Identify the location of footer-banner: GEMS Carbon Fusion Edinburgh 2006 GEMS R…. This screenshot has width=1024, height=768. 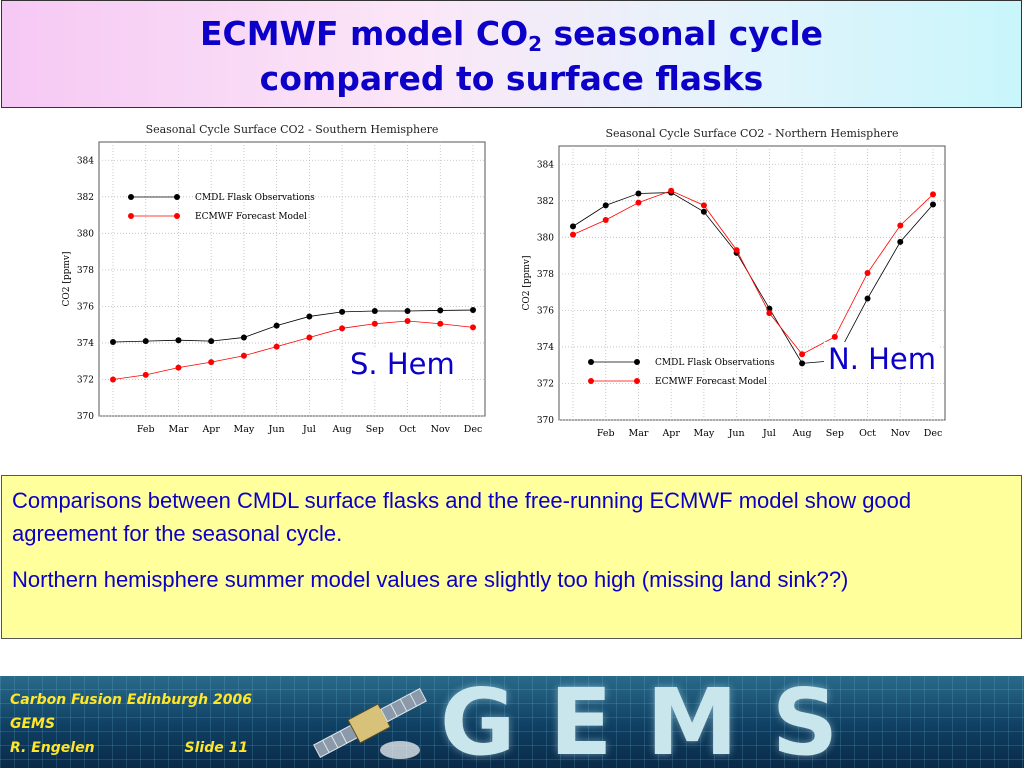
(512, 722).